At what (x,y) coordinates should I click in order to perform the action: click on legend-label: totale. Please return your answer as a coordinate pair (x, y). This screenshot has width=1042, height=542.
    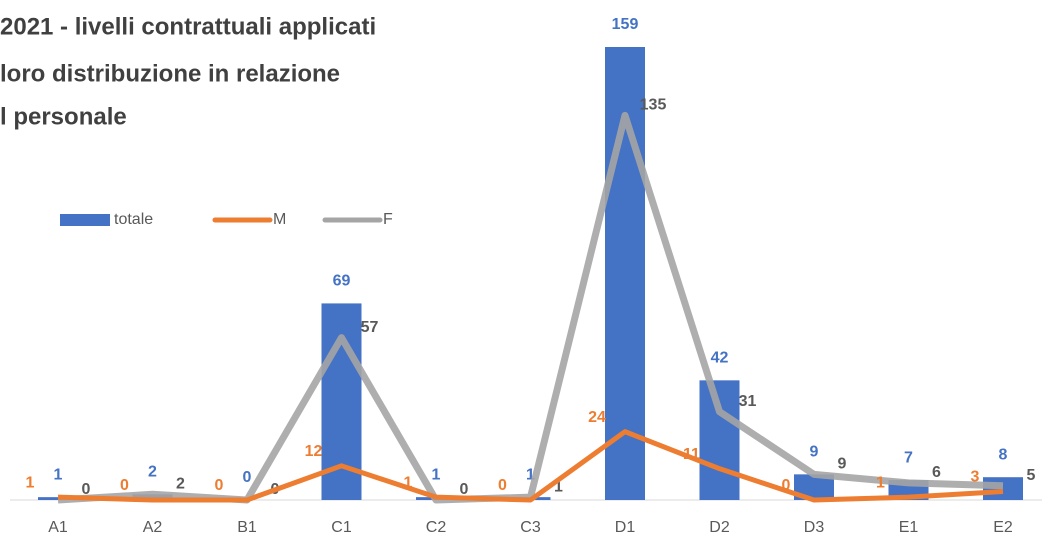
    Looking at the image, I should click on (133, 219).